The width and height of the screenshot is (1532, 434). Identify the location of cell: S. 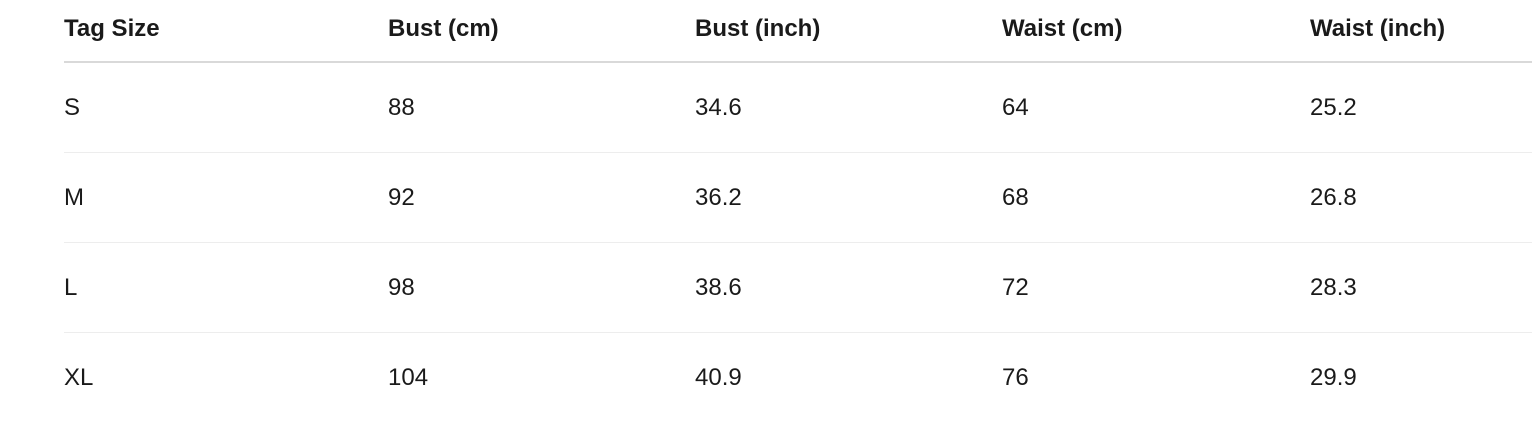
(226, 107).